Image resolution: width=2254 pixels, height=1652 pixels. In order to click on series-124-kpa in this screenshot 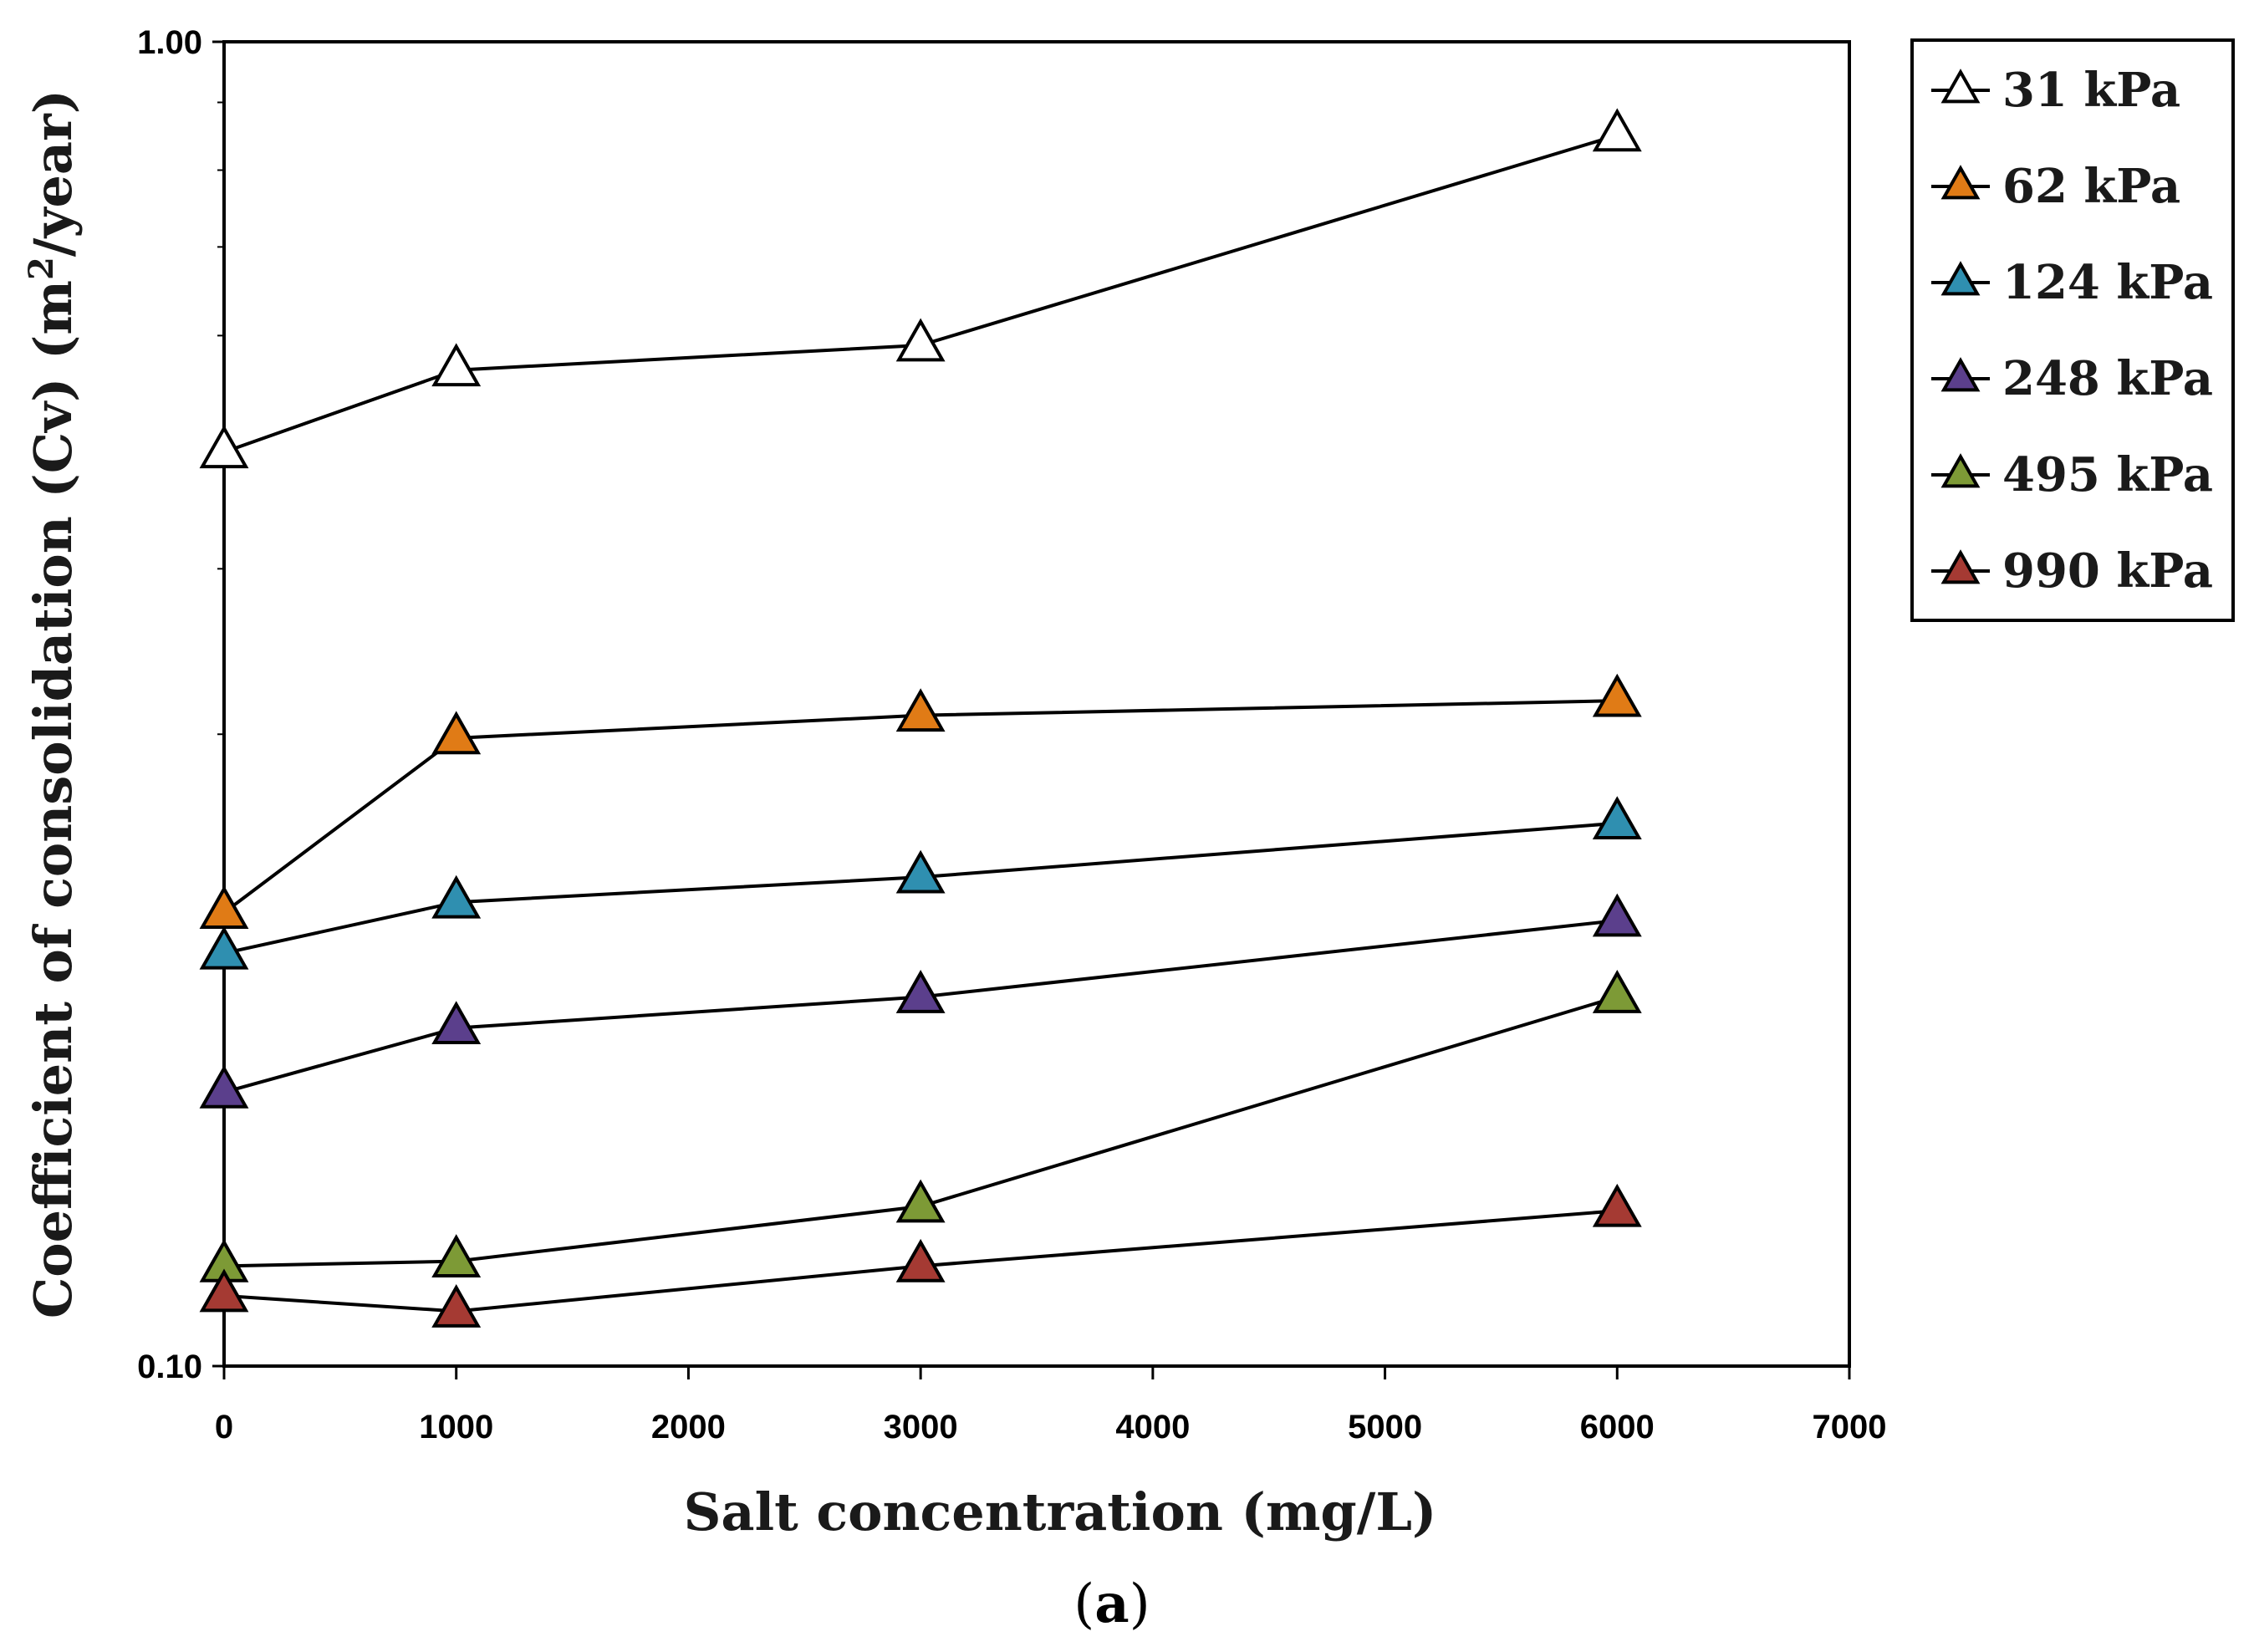, I will do `click(920, 883)`.